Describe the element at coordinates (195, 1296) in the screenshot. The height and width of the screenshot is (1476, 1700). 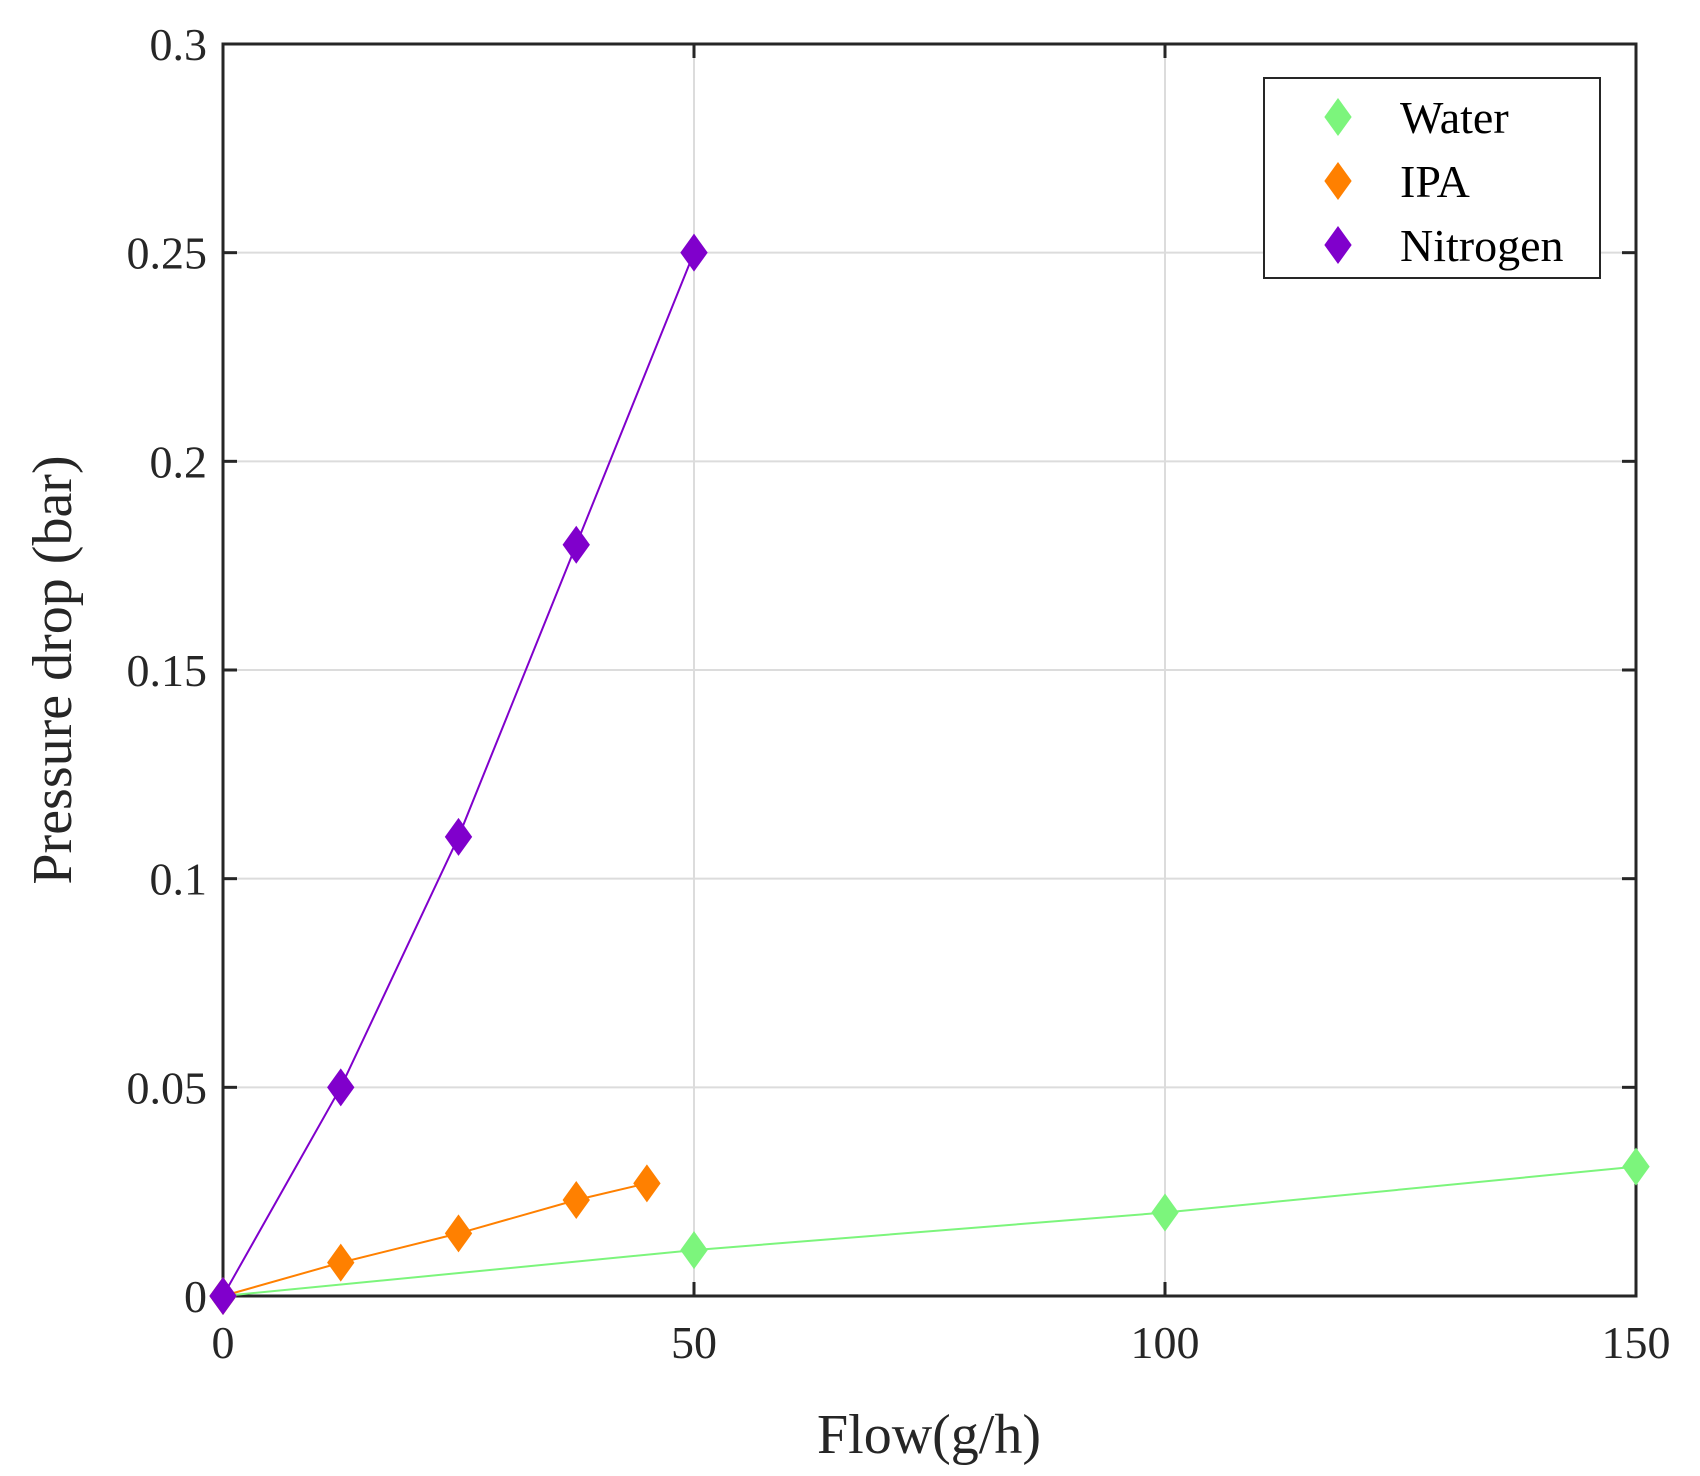
I see `y-tick-label: 0` at that location.